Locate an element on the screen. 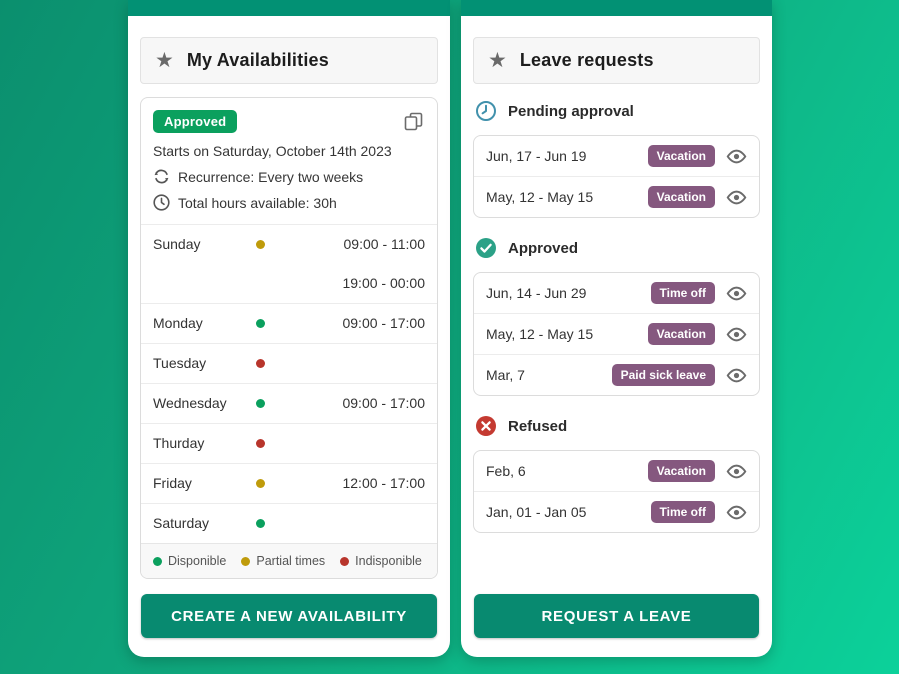  leave-row: Jun, 14 - Jun 29 Time off is located at coordinates (616, 293).